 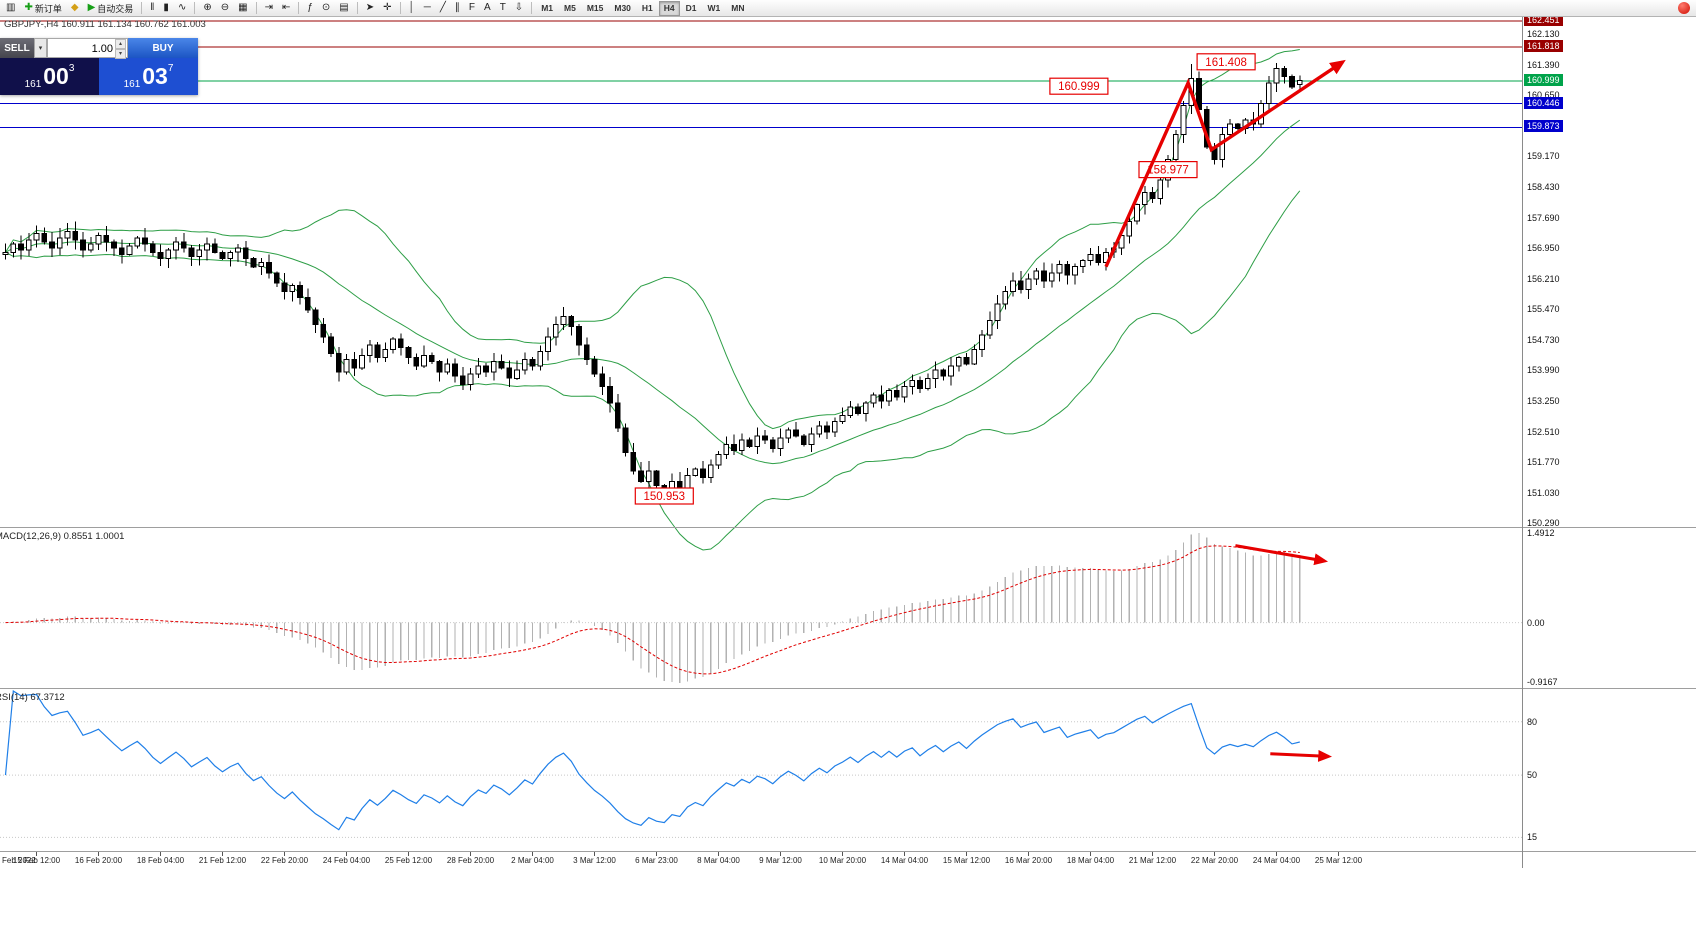 I want to click on support-resistance-lines, so click(x=761, y=74).